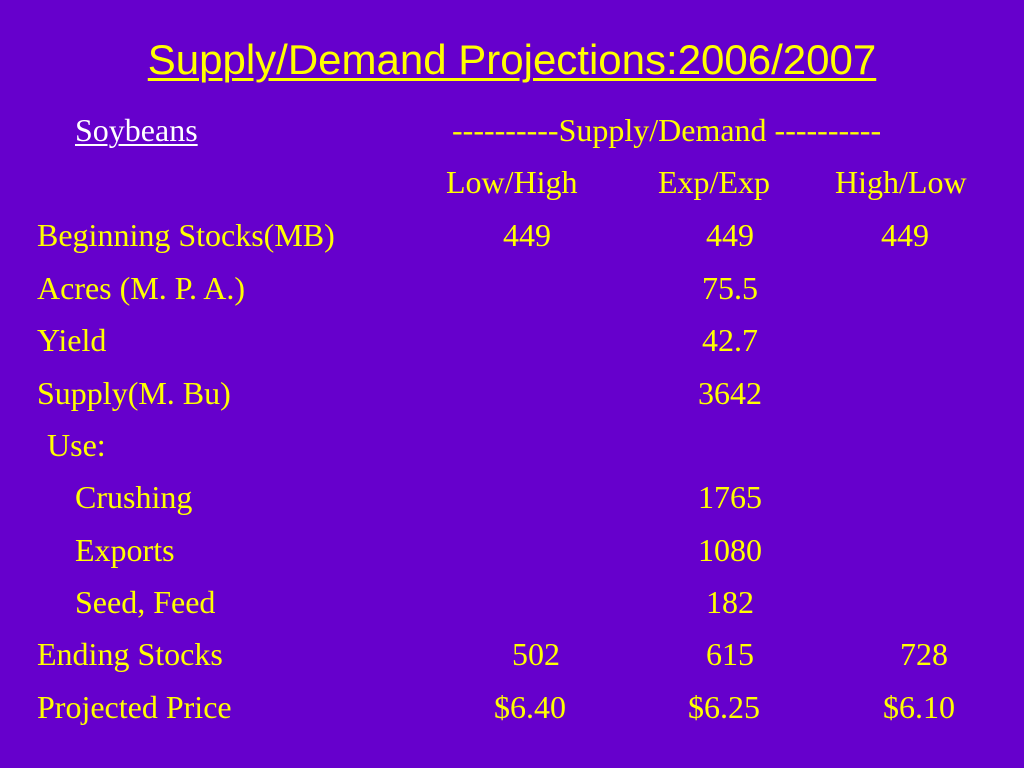  Describe the element at coordinates (186, 235) in the screenshot. I see `row-label-beginning-stocks: Beginning Stocks(MB)` at that location.